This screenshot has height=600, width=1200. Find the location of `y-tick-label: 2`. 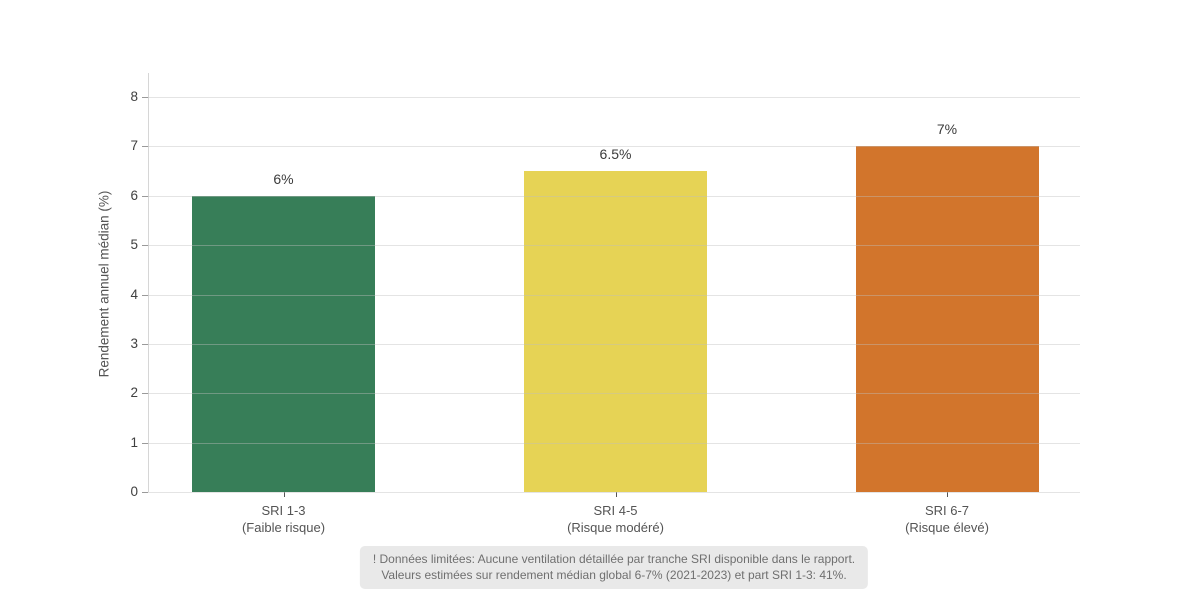

y-tick-label: 2 is located at coordinates (134, 393).